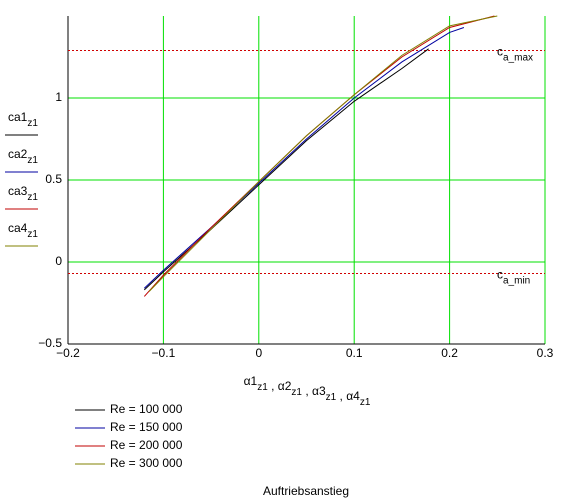  I want to click on y-legend-label: ca3z1, so click(23, 193).